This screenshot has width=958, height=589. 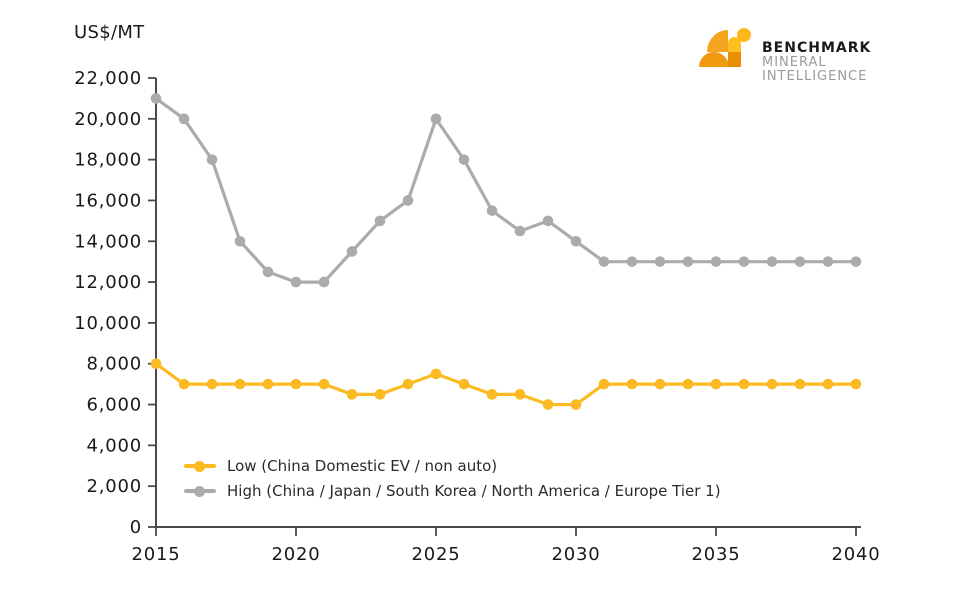 I want to click on logo-text-intelligence: INTELLIGENCE, so click(x=815, y=76).